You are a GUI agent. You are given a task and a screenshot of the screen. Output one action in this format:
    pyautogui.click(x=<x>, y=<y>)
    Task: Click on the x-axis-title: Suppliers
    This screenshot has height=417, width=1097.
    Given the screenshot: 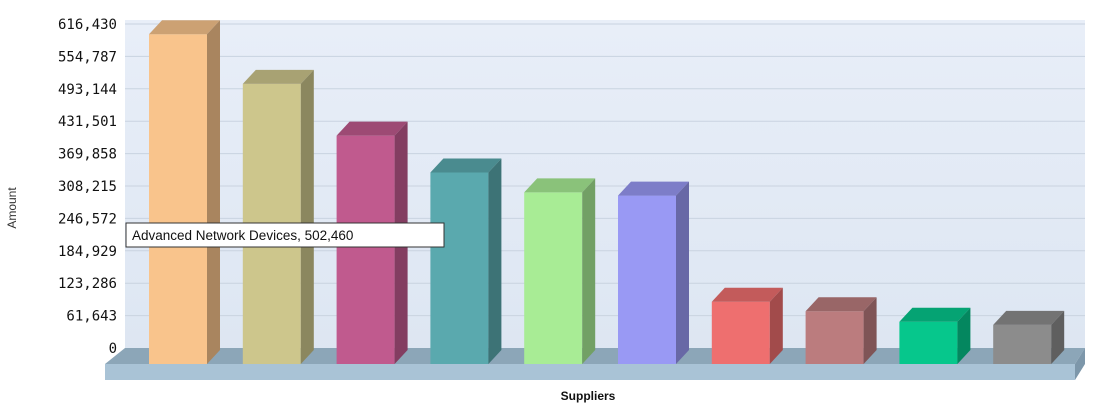 What is the action you would take?
    pyautogui.click(x=588, y=396)
    